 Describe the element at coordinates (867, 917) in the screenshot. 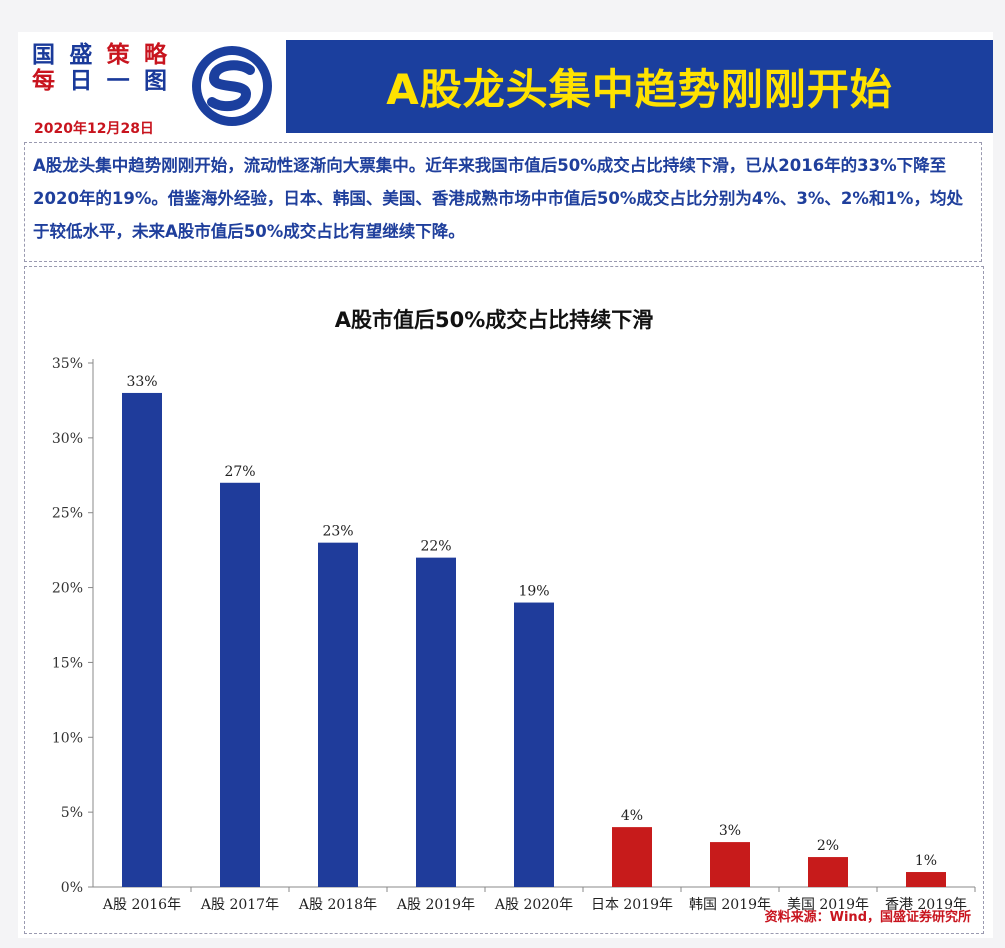

I see `source-note: 资料来源：Wind，国盛证券研究所` at that location.